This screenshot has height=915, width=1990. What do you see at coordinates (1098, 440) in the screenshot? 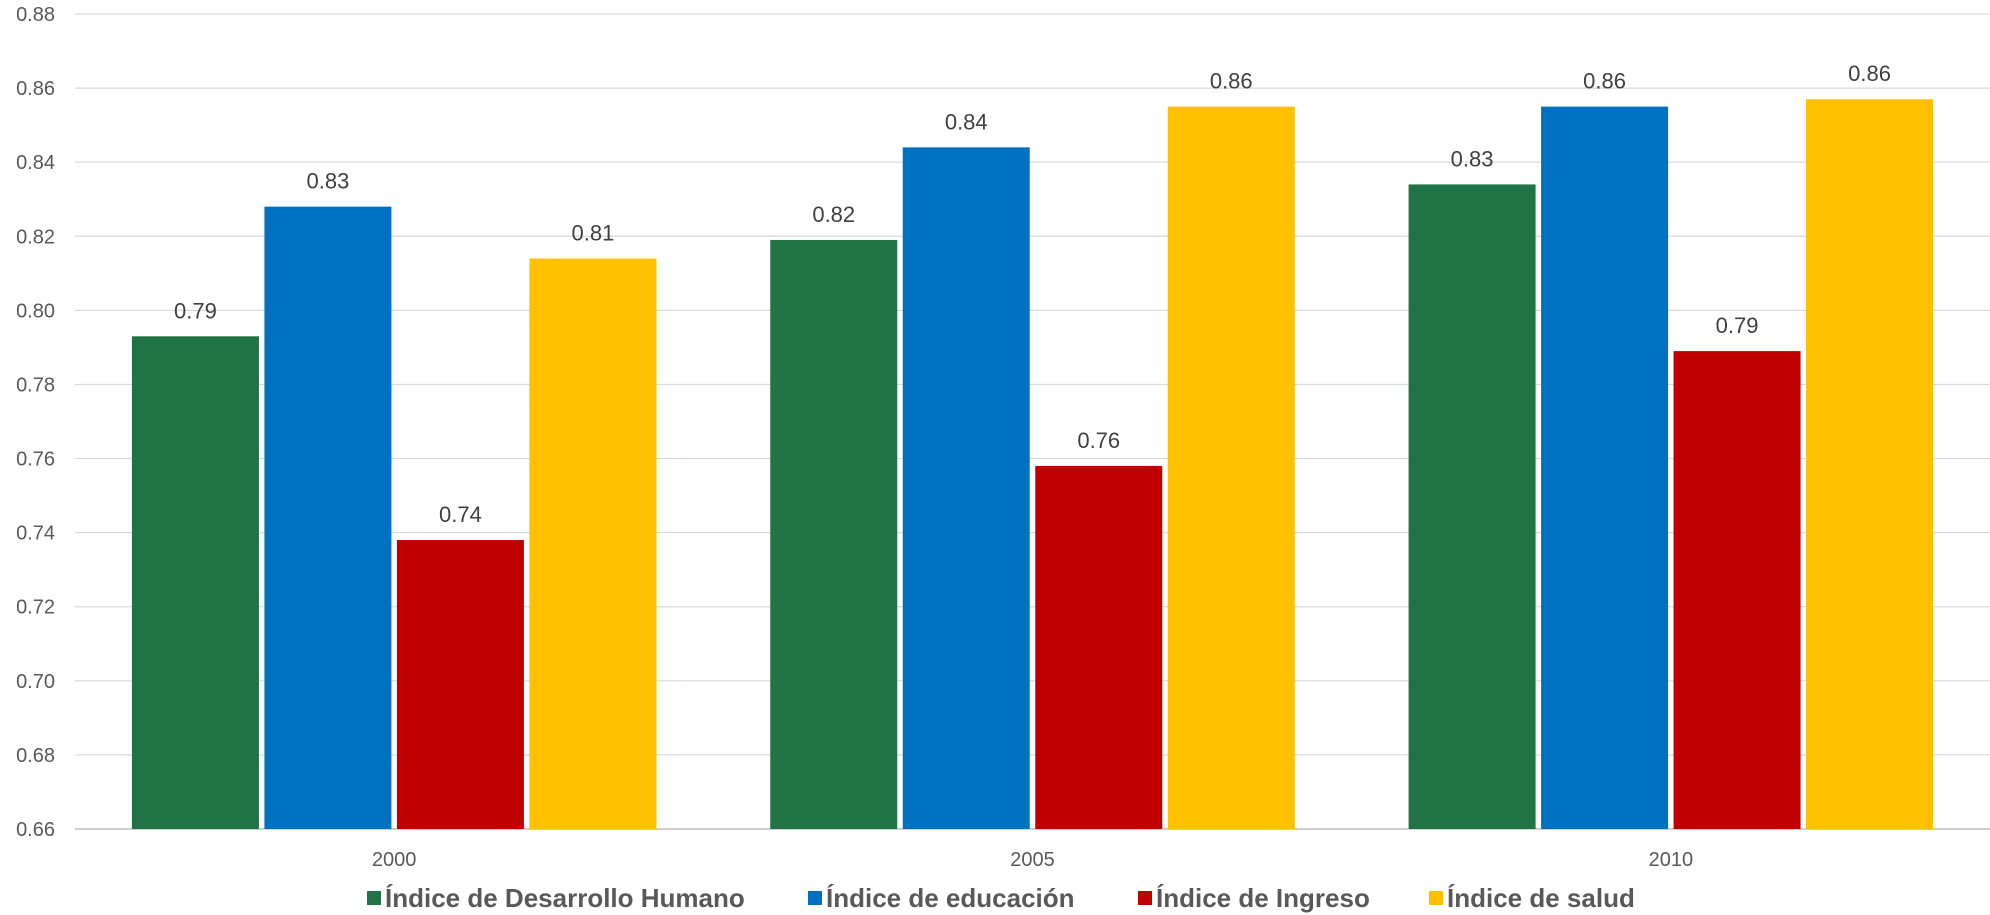
I see `data-label: 0.76` at bounding box center [1098, 440].